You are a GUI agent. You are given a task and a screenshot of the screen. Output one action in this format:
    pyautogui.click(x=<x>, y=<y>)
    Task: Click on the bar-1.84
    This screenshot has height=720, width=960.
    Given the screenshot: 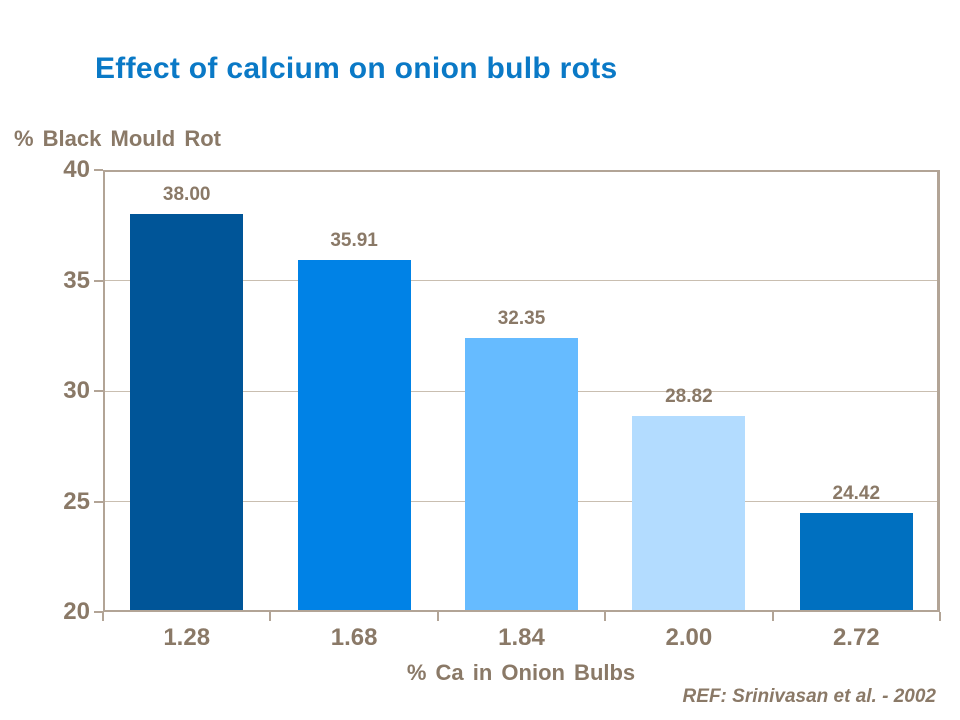 What is the action you would take?
    pyautogui.click(x=521, y=474)
    